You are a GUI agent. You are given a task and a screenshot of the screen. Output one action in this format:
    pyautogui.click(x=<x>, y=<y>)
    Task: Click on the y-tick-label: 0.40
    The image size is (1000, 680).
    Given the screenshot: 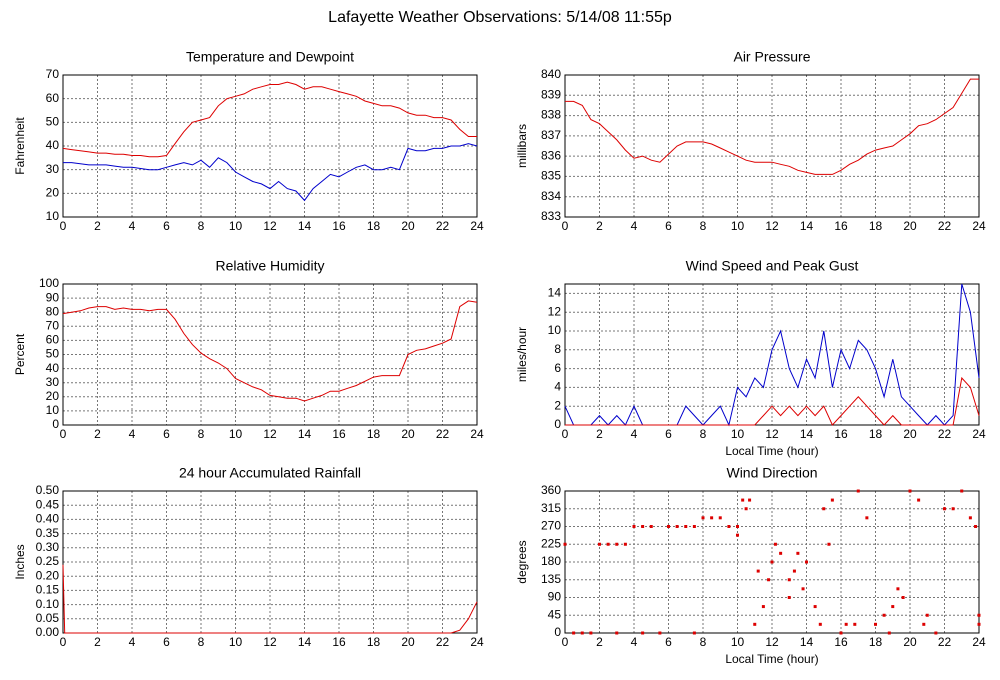 What is the action you would take?
    pyautogui.click(x=48, y=519)
    